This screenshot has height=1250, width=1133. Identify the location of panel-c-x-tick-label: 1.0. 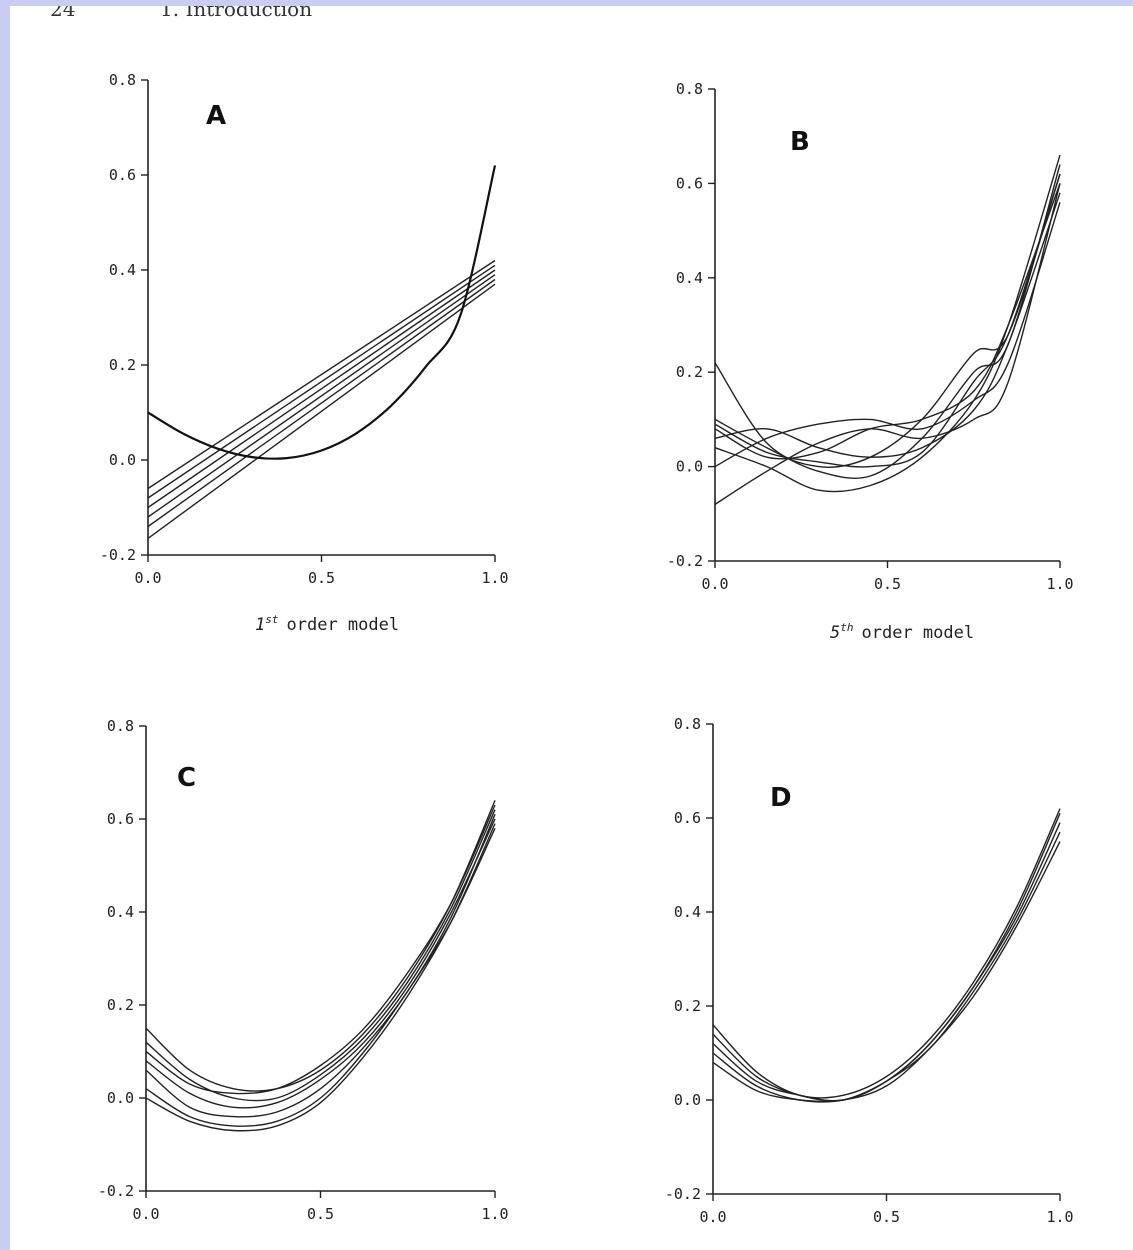
(494, 1214).